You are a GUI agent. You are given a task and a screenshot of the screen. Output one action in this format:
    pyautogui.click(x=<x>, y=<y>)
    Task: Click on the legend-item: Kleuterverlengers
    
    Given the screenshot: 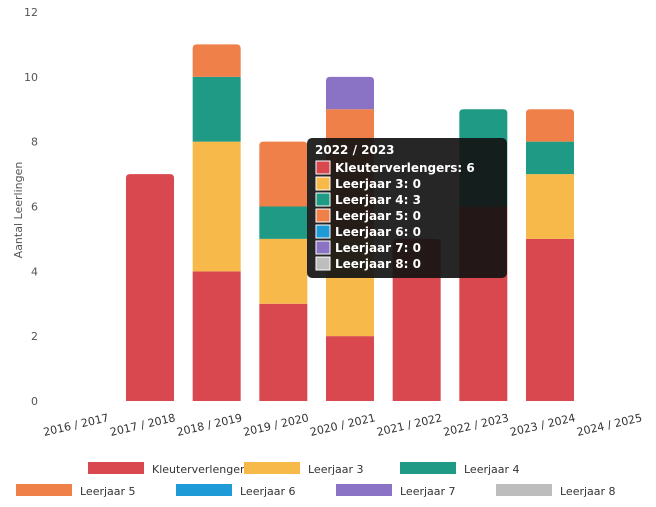 What is the action you would take?
    pyautogui.click(x=169, y=469)
    